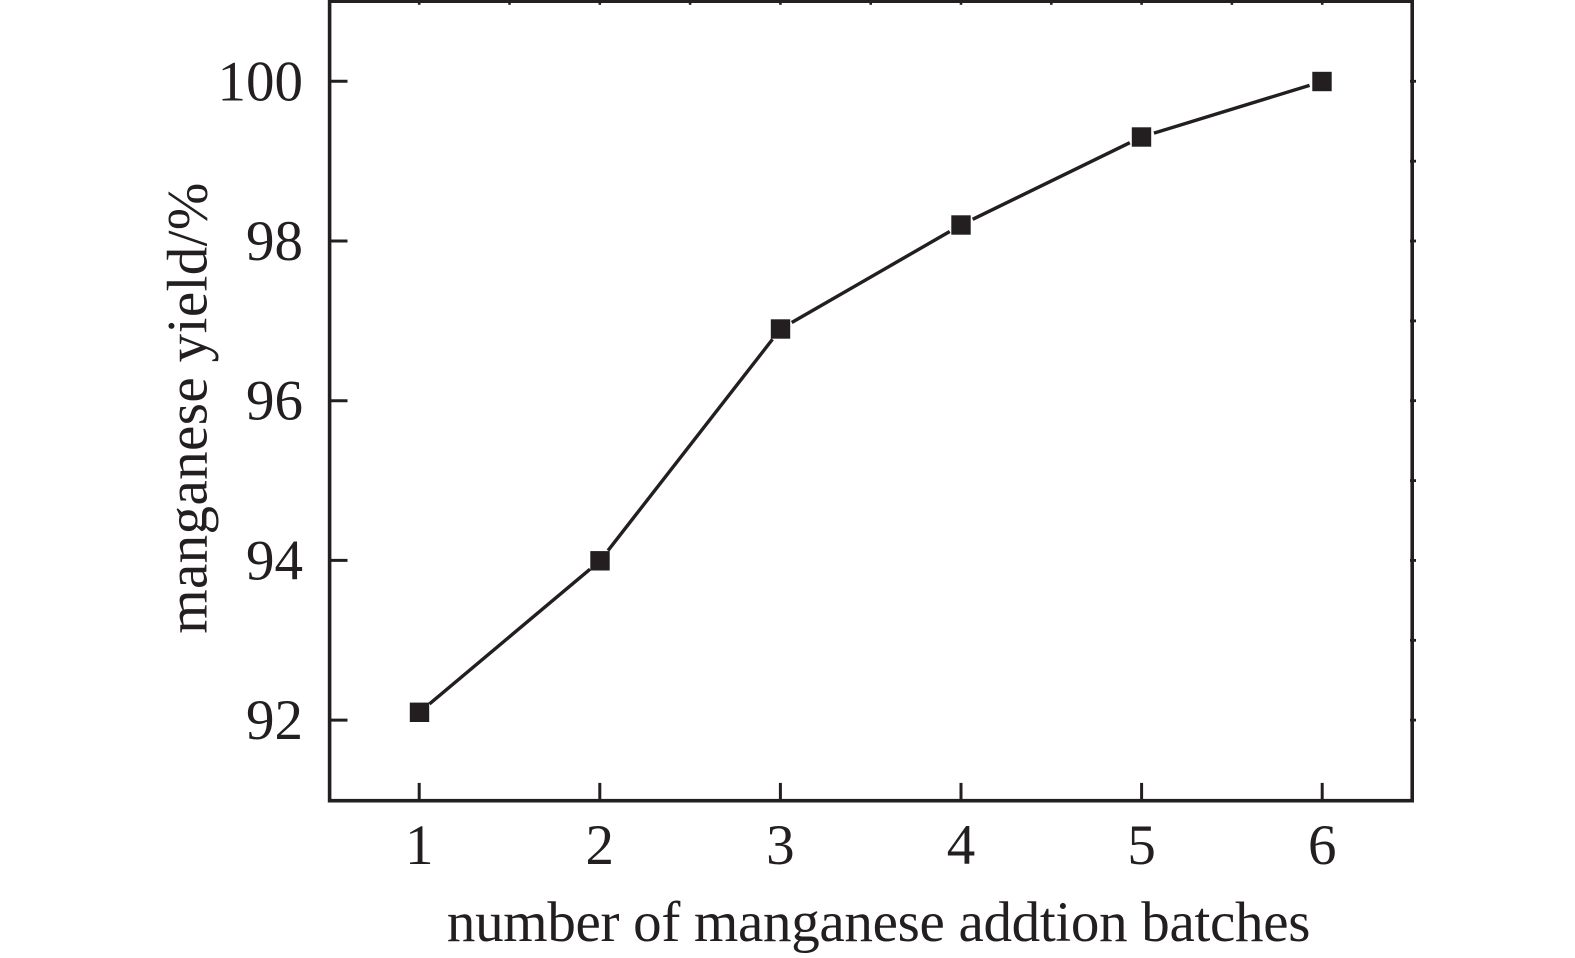 The image size is (1575, 958). I want to click on svg-text: manganese yield/%, so click(188, 408).